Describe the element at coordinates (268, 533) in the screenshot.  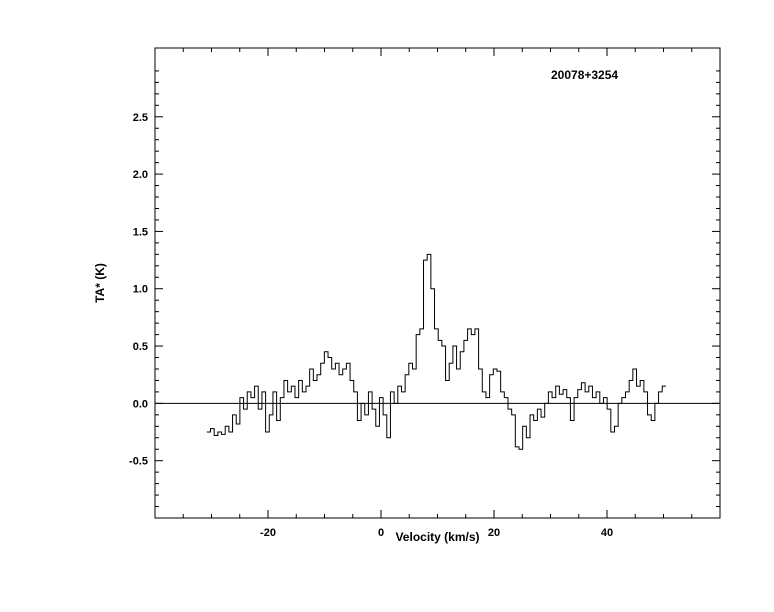
I see `x-tick-label: -20` at that location.